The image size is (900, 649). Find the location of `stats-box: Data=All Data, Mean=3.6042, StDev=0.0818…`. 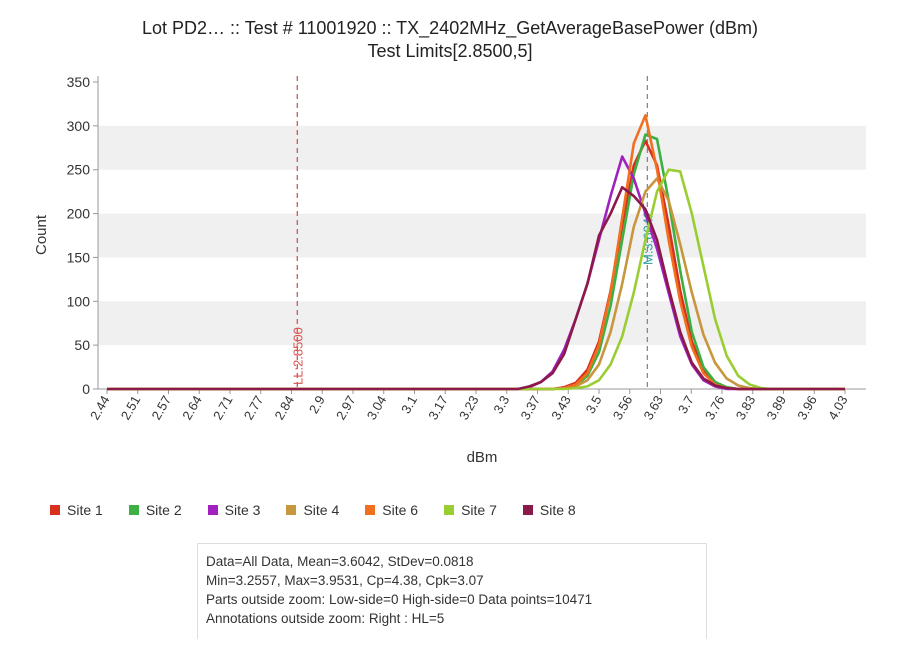

stats-box: Data=All Data, Mean=3.6042, StDev=0.0818… is located at coordinates (452, 591).